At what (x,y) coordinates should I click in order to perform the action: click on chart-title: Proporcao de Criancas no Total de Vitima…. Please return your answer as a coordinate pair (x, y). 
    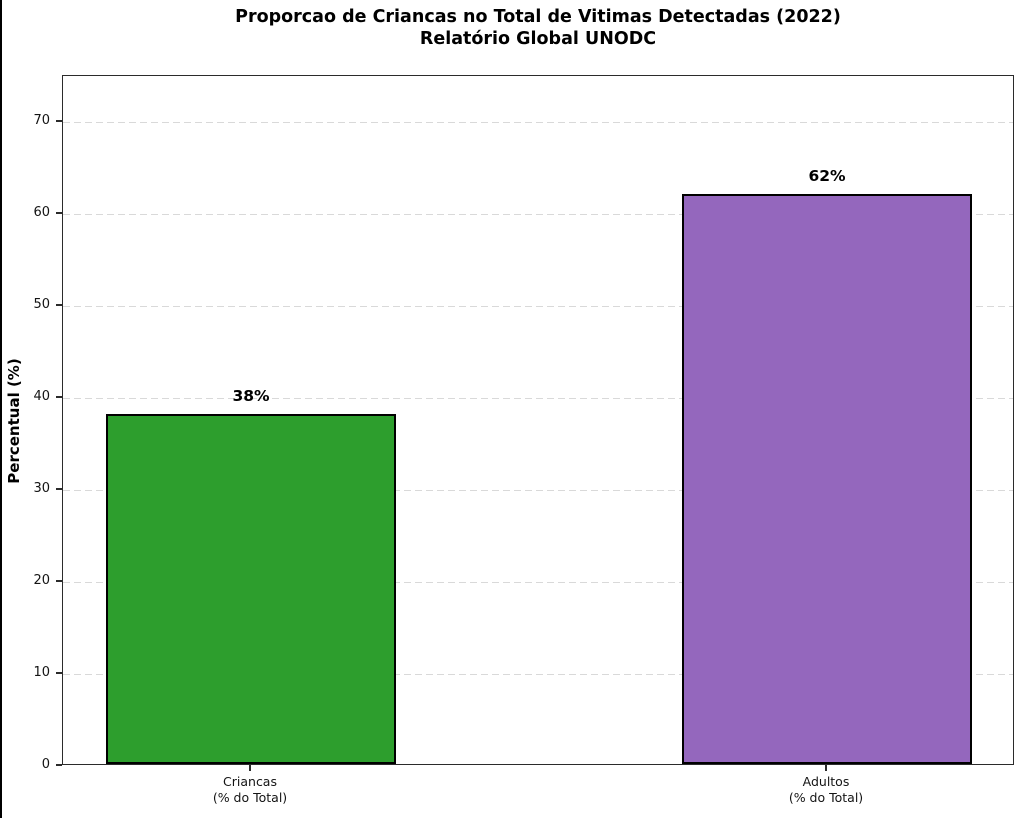
    Looking at the image, I should click on (538, 28).